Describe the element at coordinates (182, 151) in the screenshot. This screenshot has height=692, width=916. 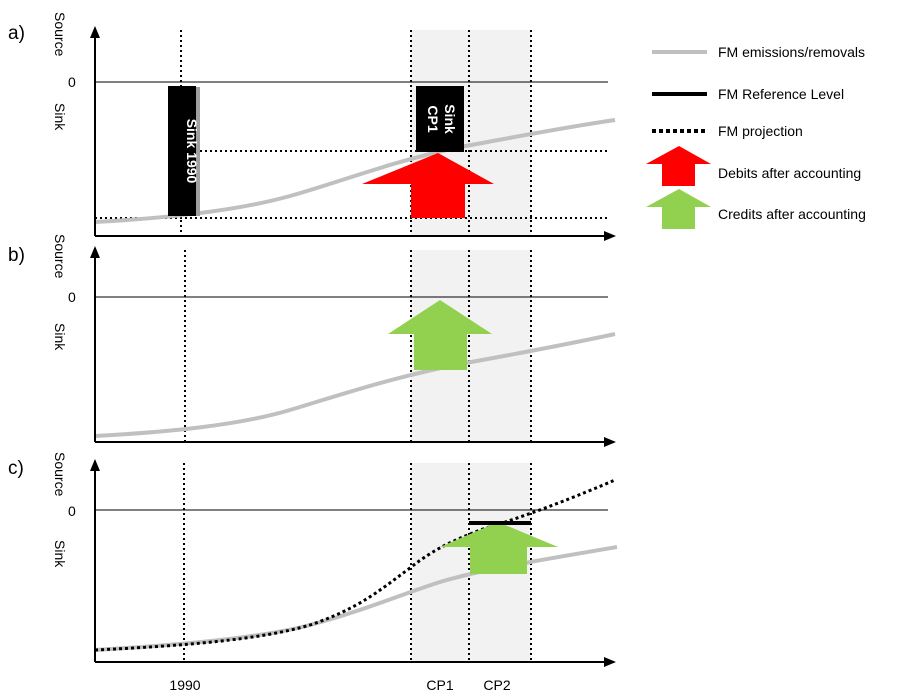
I see `sink-1990-bar` at that location.